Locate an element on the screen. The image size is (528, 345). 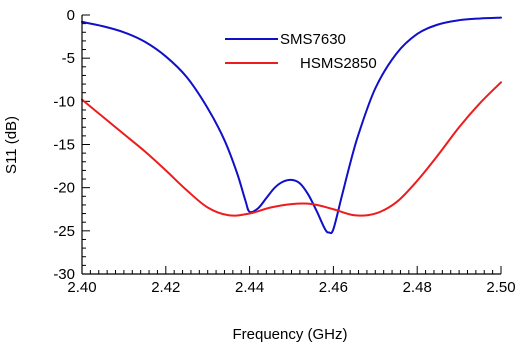
x-tick-label: 2.50 is located at coordinates (500, 287).